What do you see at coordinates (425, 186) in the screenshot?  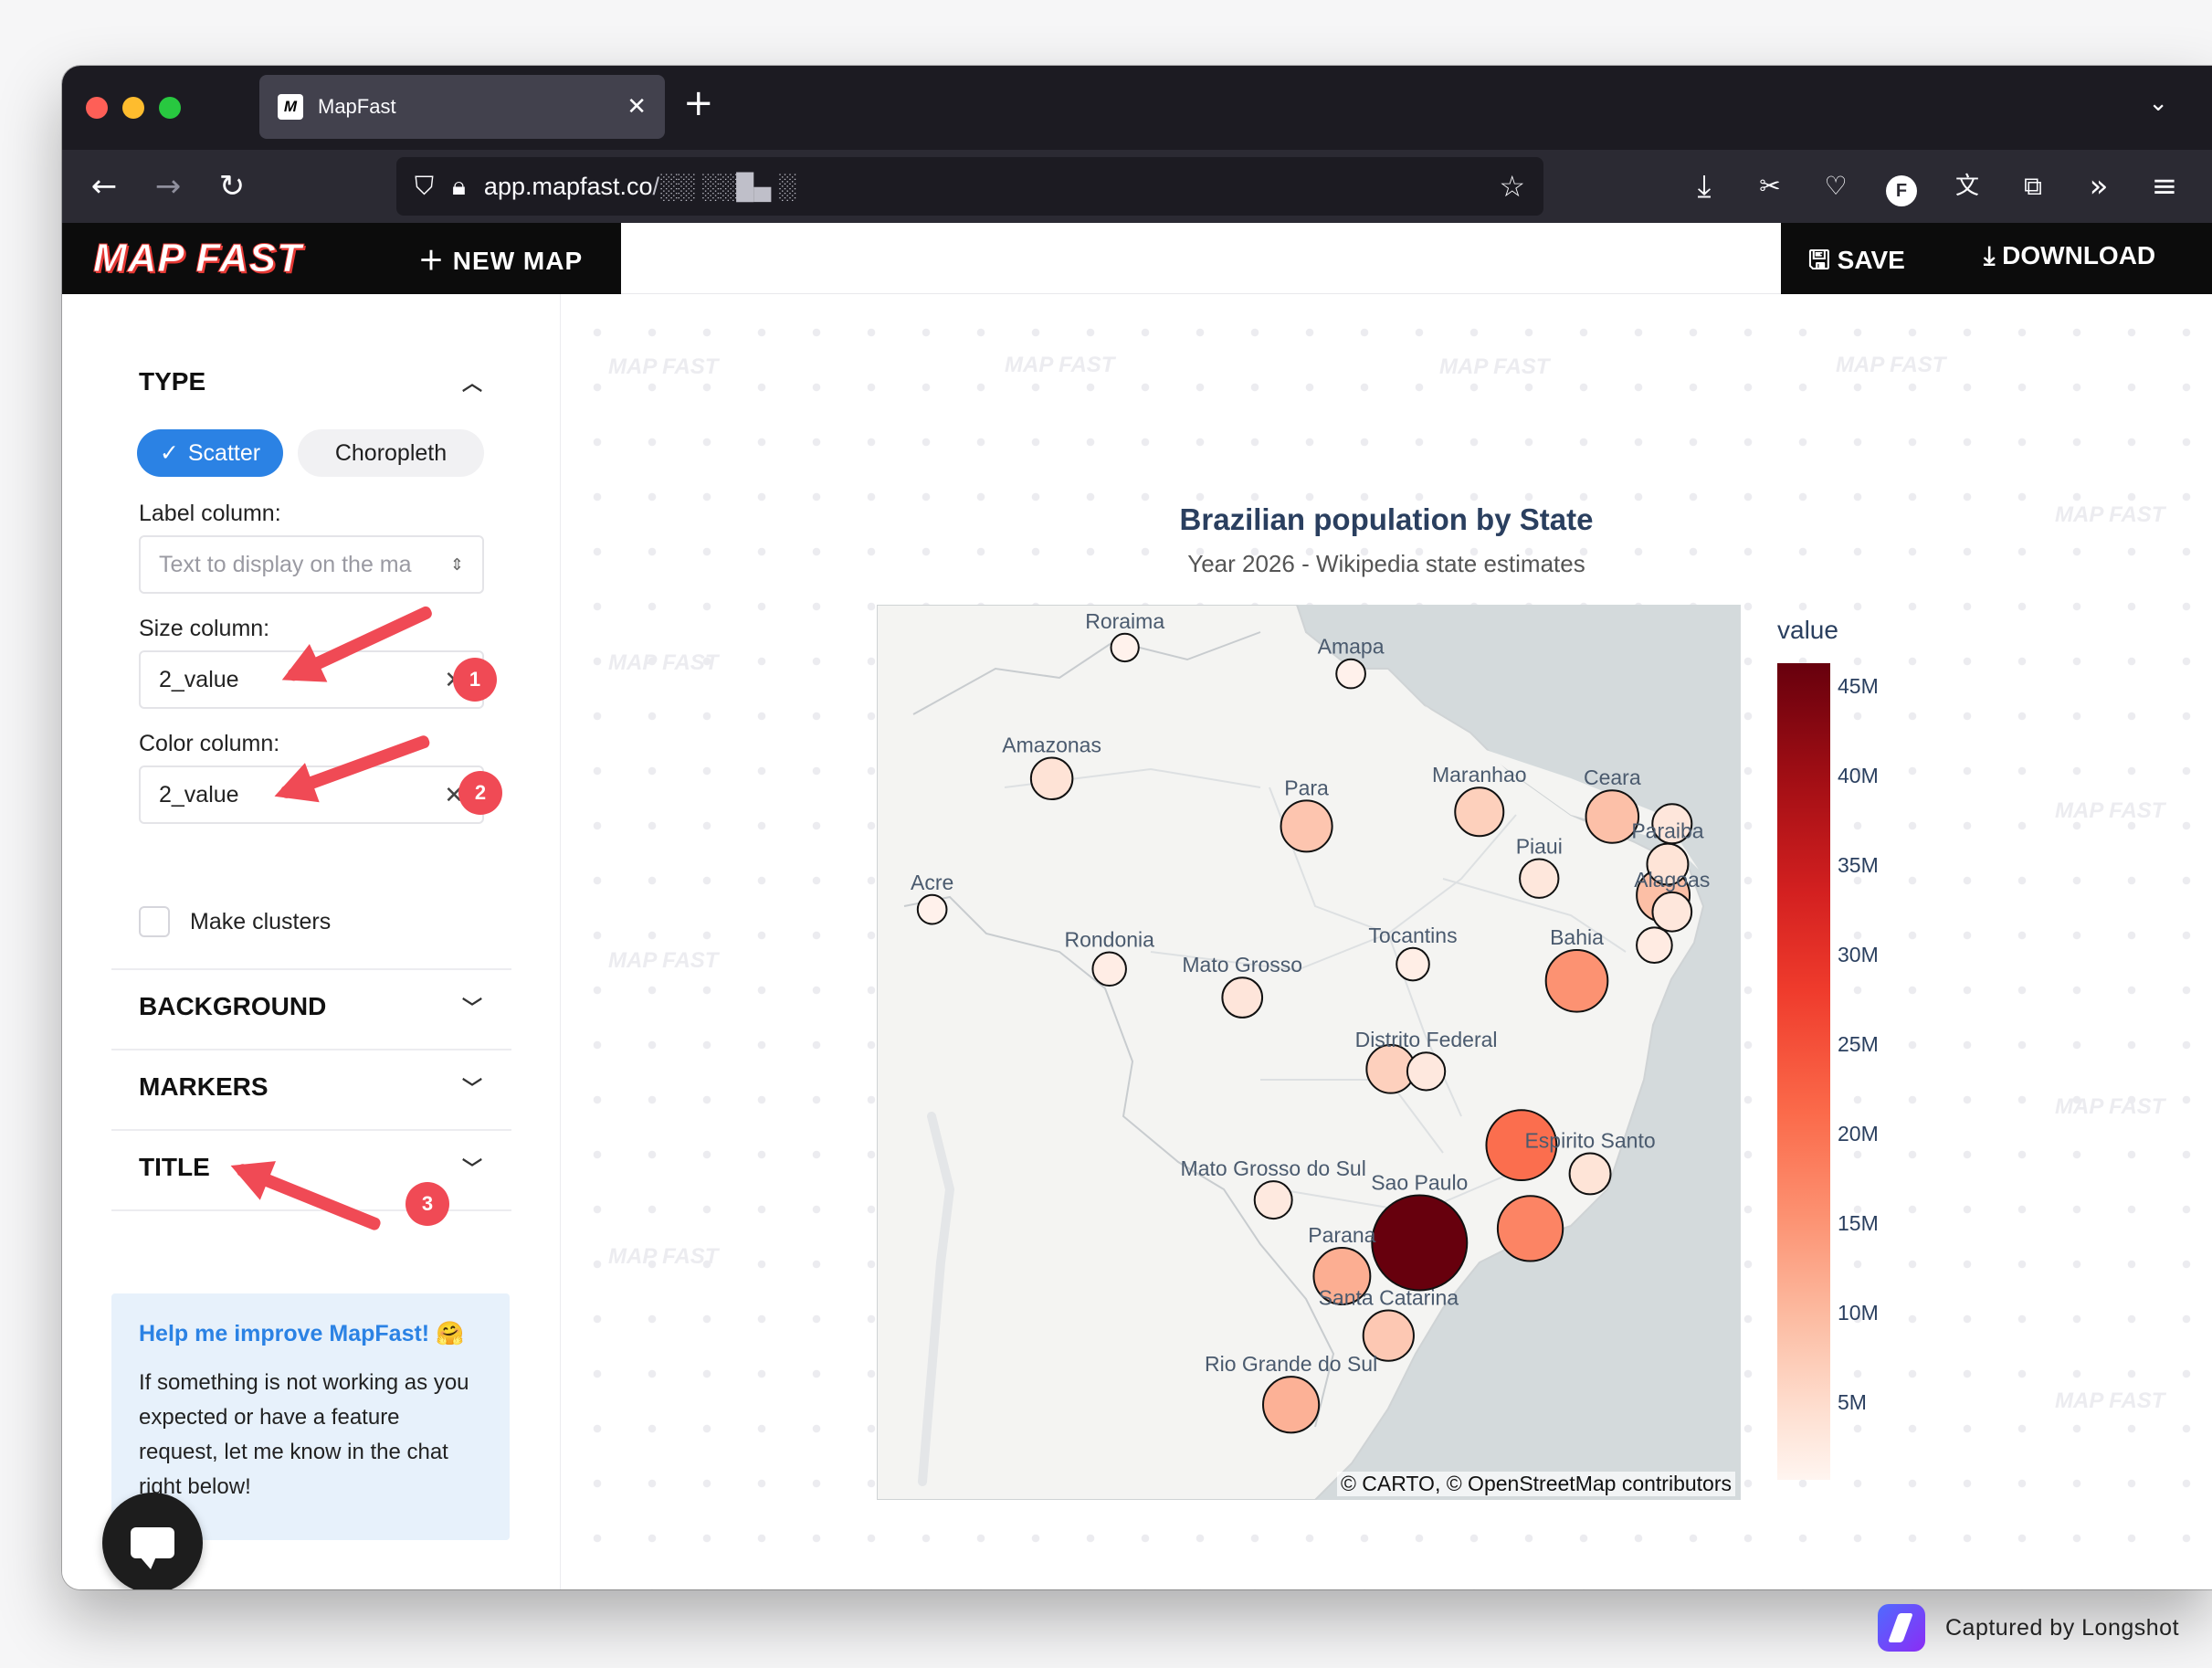 I see `shield-icon: ⛉` at bounding box center [425, 186].